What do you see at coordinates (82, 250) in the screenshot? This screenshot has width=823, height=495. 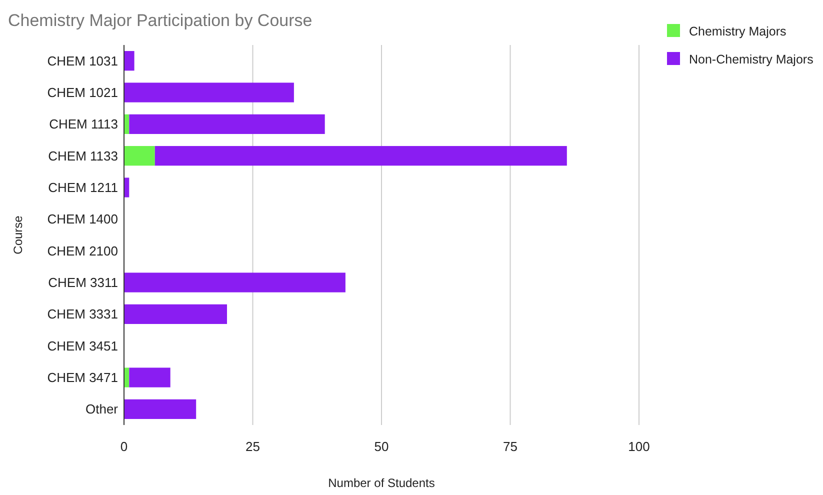 I see `y-tick-label: CHEM 2100` at bounding box center [82, 250].